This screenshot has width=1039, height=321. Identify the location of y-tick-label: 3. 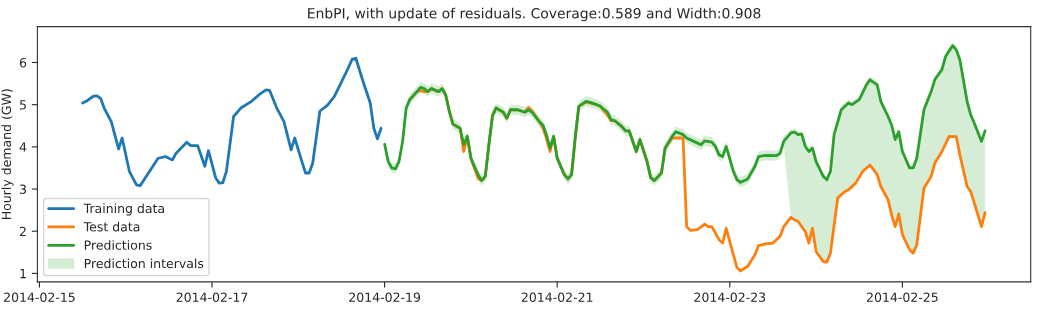
(22, 189).